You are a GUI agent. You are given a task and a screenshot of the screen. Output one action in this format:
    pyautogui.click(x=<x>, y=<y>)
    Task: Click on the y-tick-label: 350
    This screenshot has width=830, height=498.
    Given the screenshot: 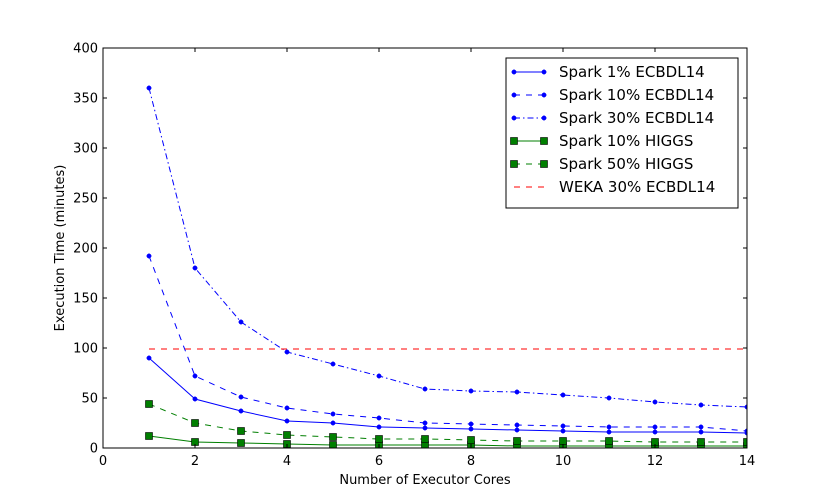 What is the action you would take?
    pyautogui.click(x=85, y=99)
    